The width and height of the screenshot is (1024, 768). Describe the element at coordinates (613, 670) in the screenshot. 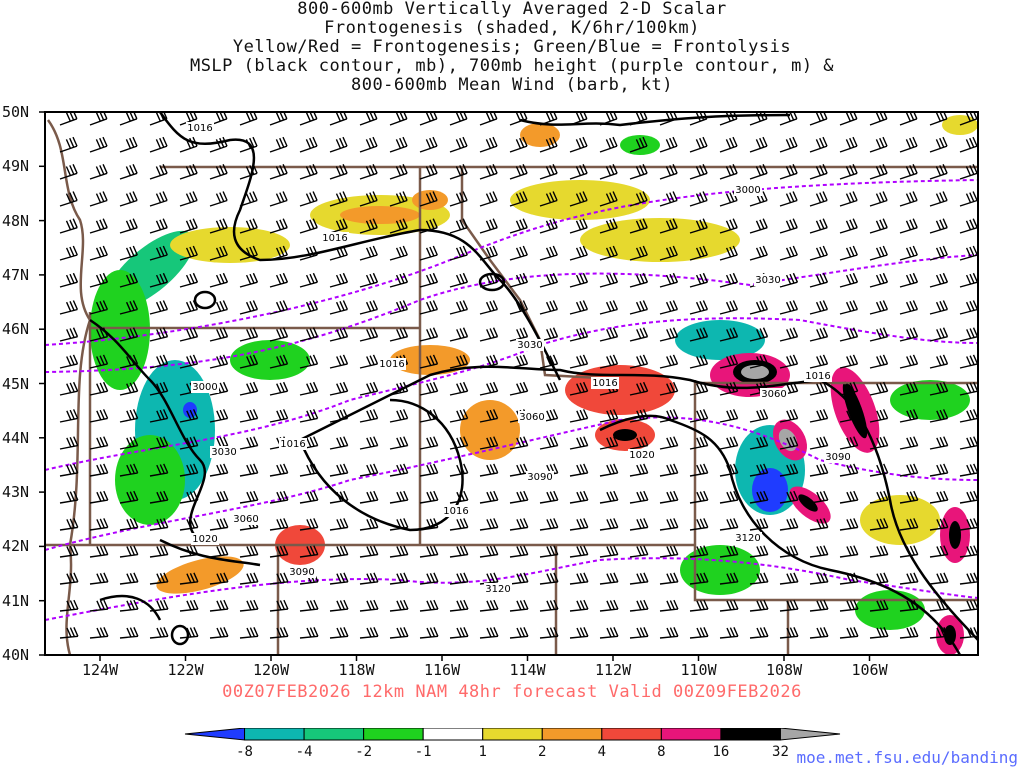

I see `lon-label: 112W` at that location.